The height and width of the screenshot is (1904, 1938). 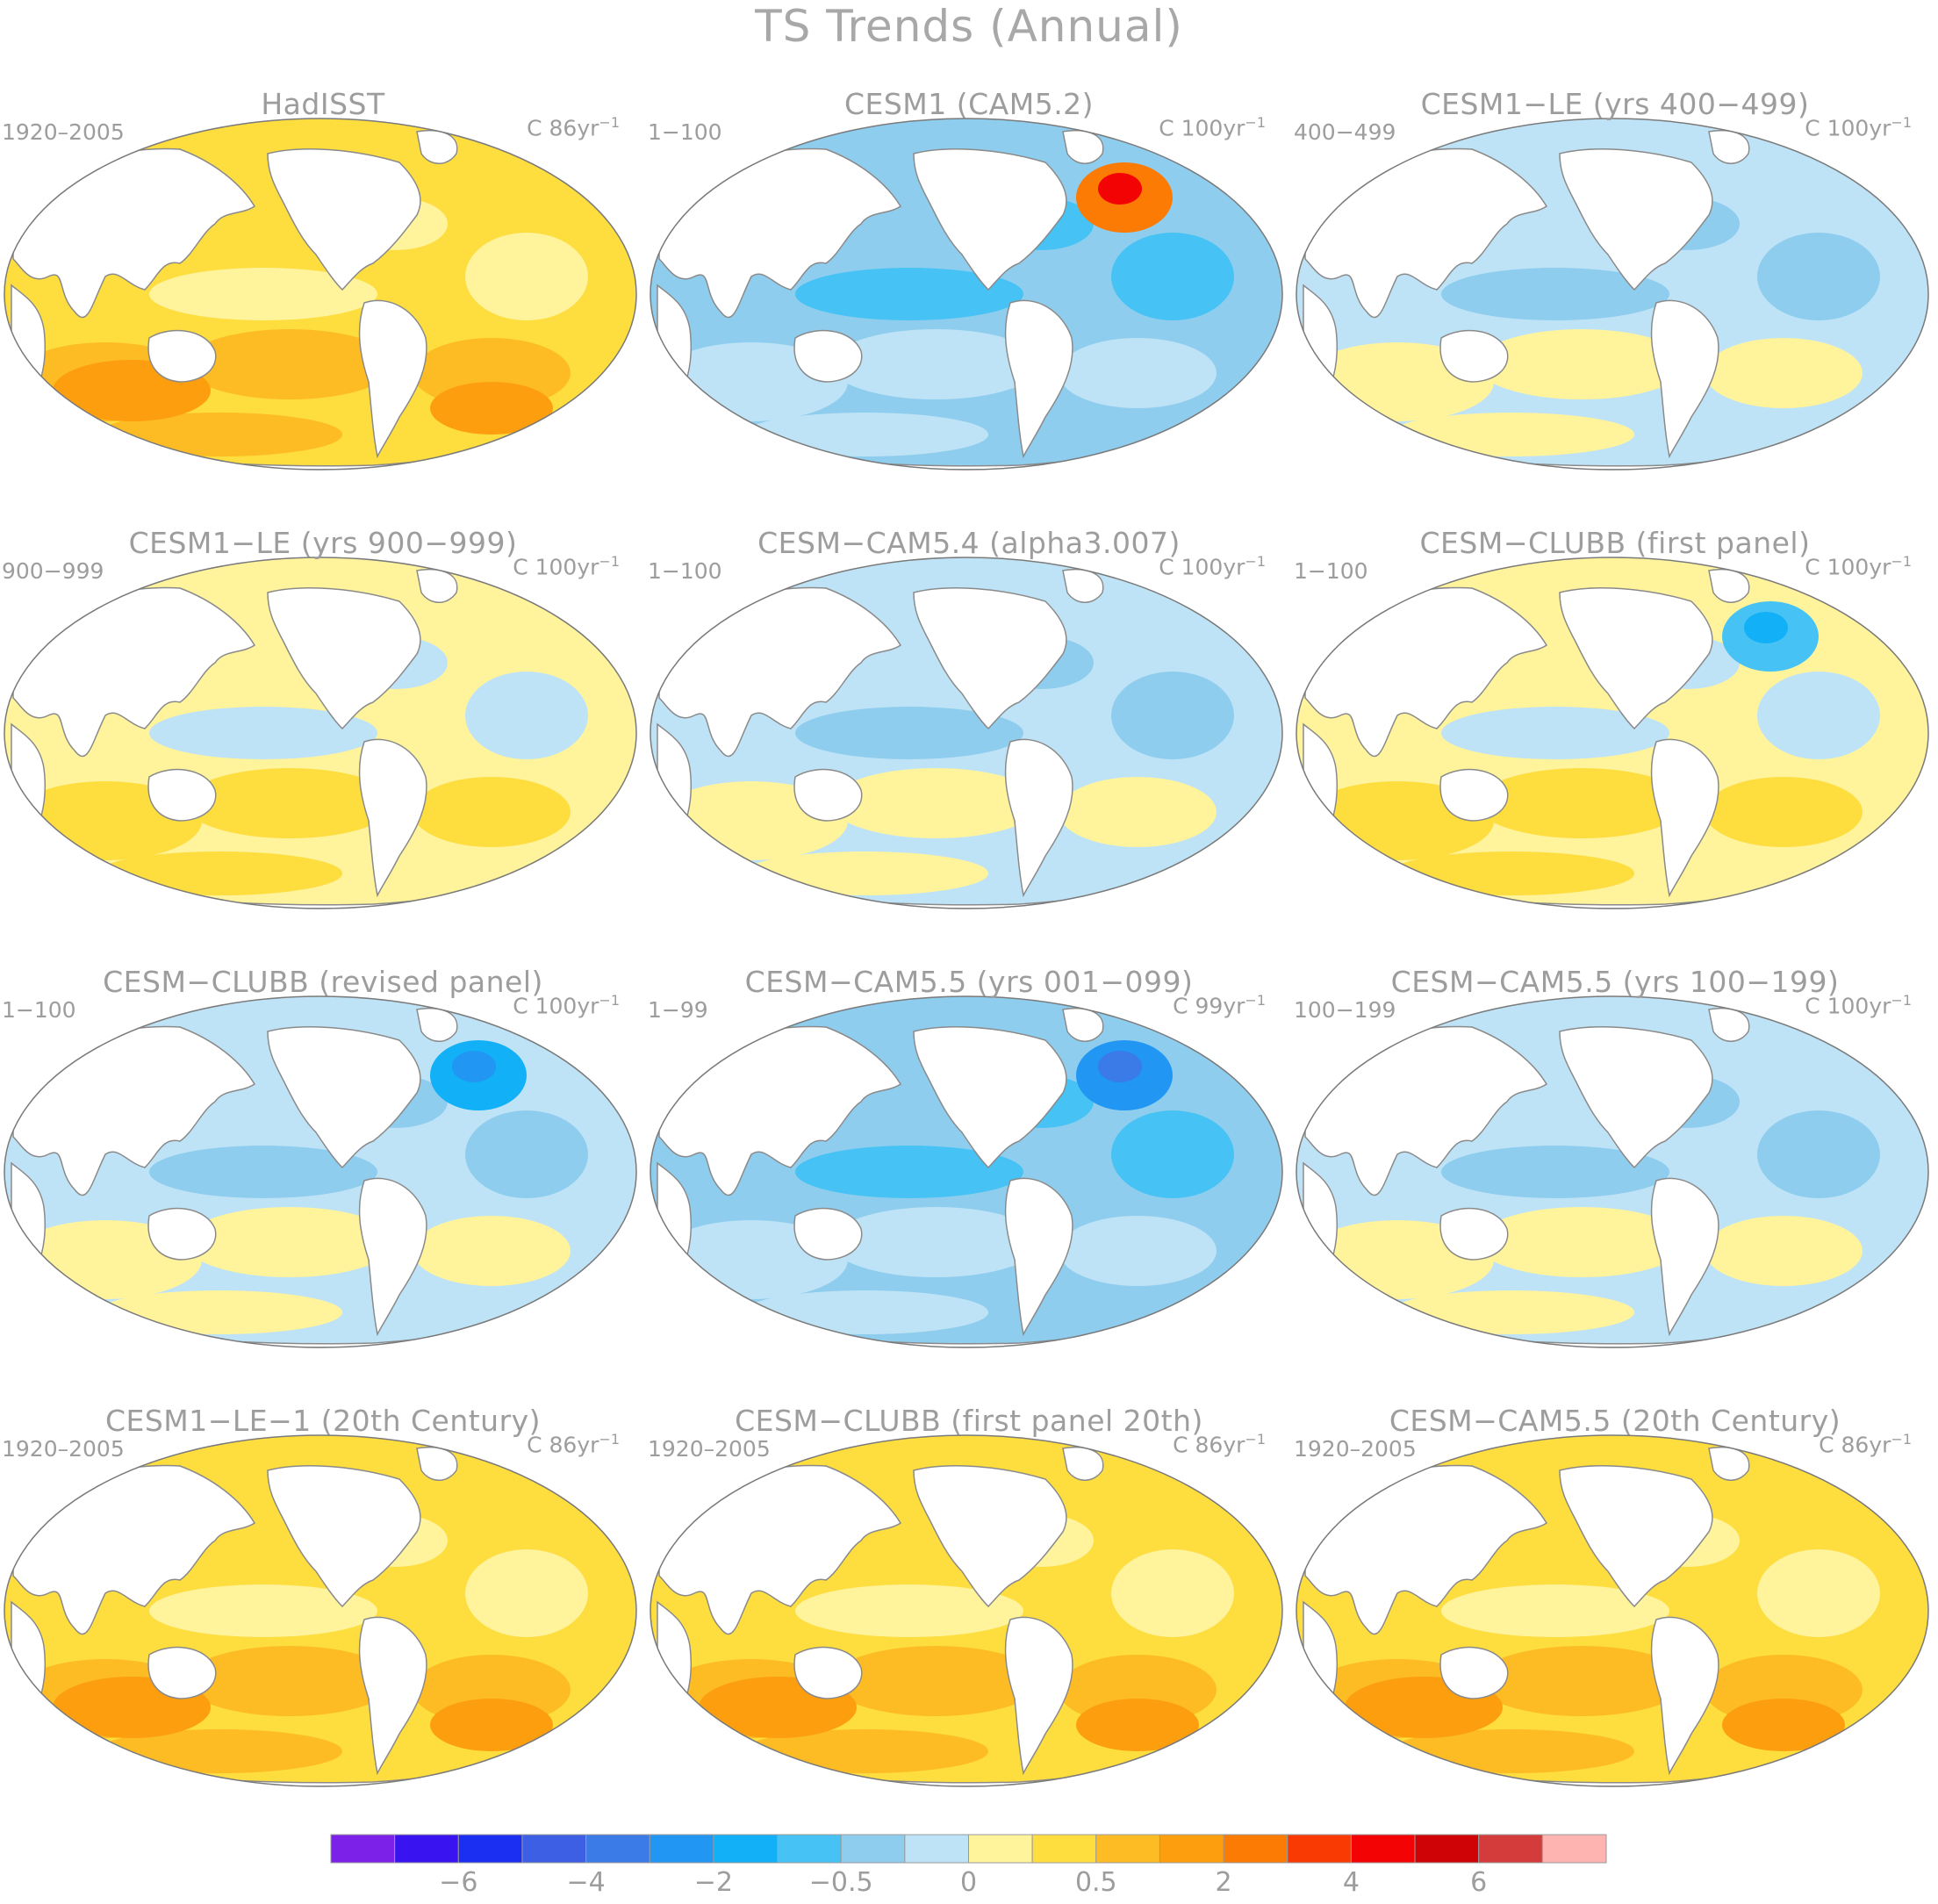 What do you see at coordinates (713, 1882) in the screenshot?
I see `colorbar-tick-label: −2` at bounding box center [713, 1882].